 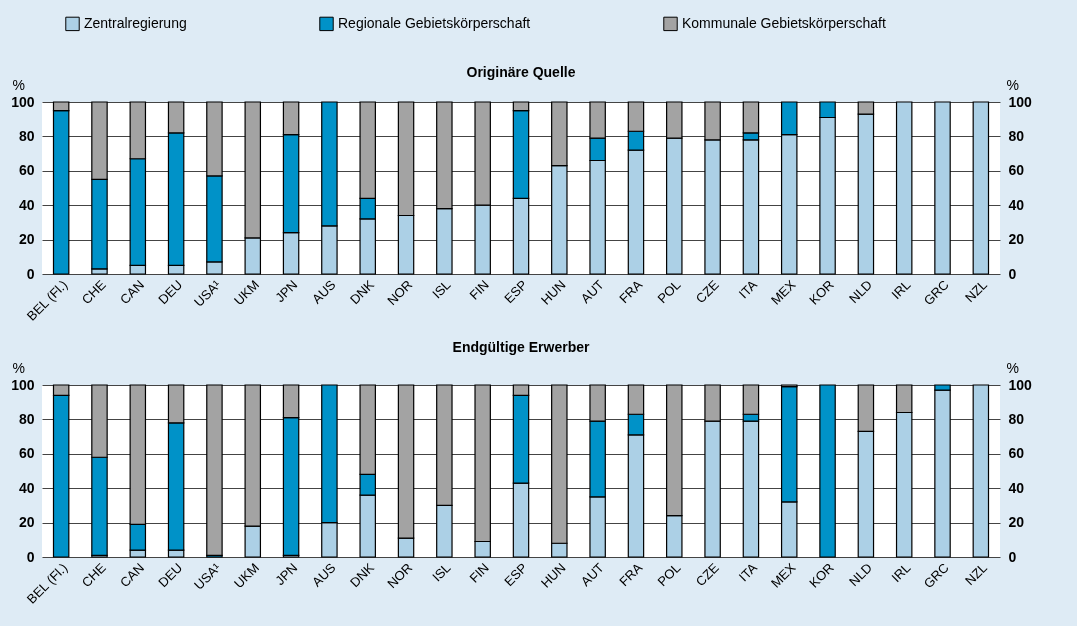 I want to click on legend-label: Regionale Gebietskörperschaft, so click(x=434, y=22).